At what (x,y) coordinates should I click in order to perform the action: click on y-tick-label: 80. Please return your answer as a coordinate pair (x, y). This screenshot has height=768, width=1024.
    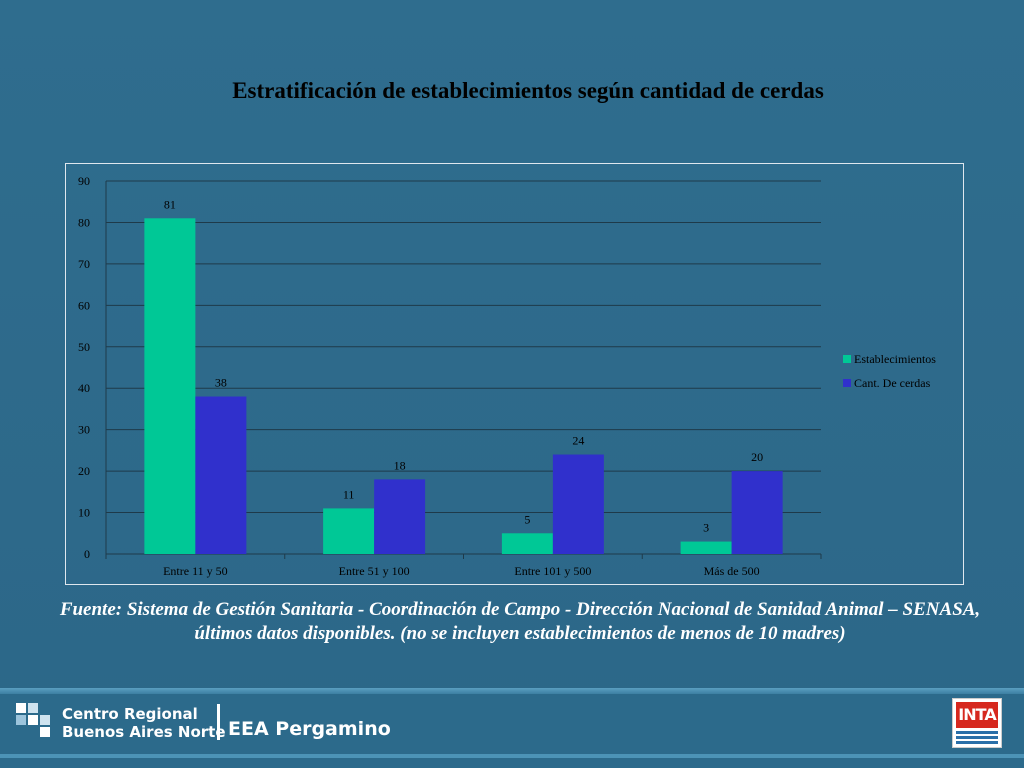
    Looking at the image, I should click on (84, 222).